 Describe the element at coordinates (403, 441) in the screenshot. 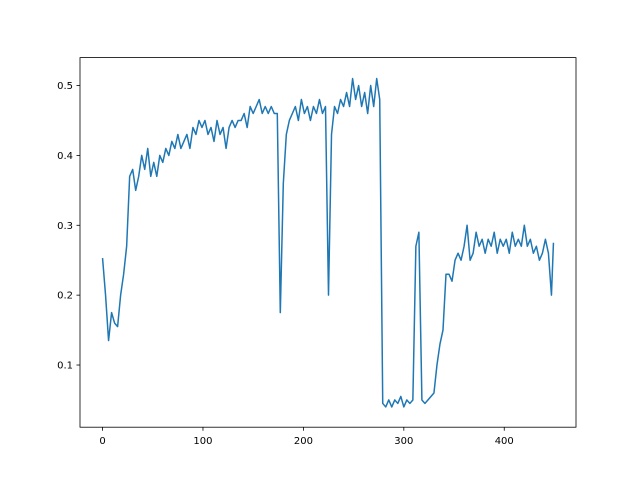

I see `x-tick-label: 300` at that location.